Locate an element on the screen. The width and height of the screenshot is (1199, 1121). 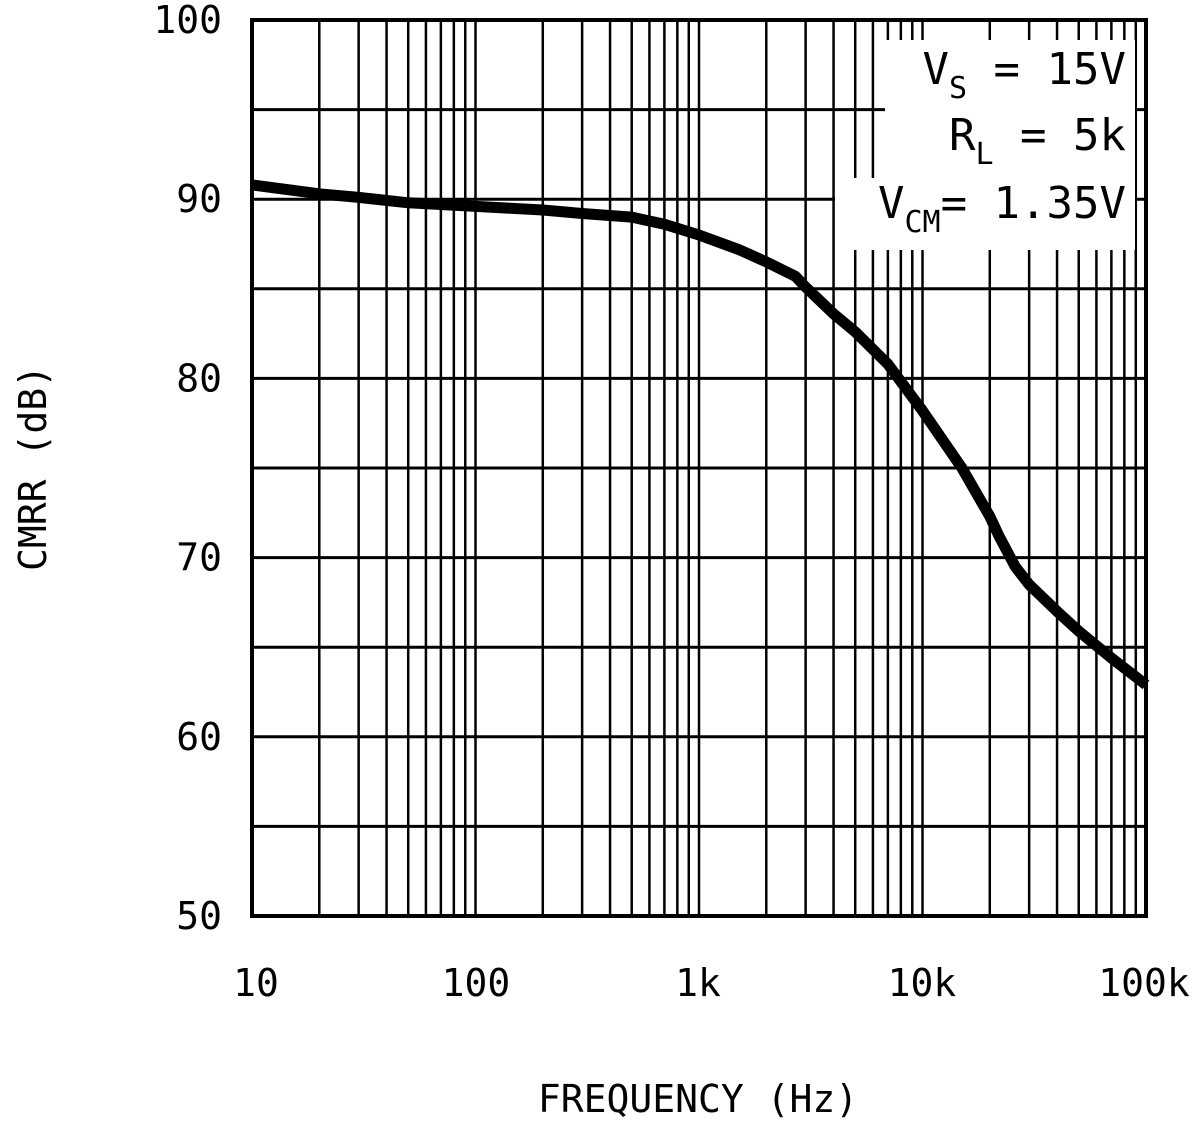
y-tick-label: 70 is located at coordinates (199, 558).